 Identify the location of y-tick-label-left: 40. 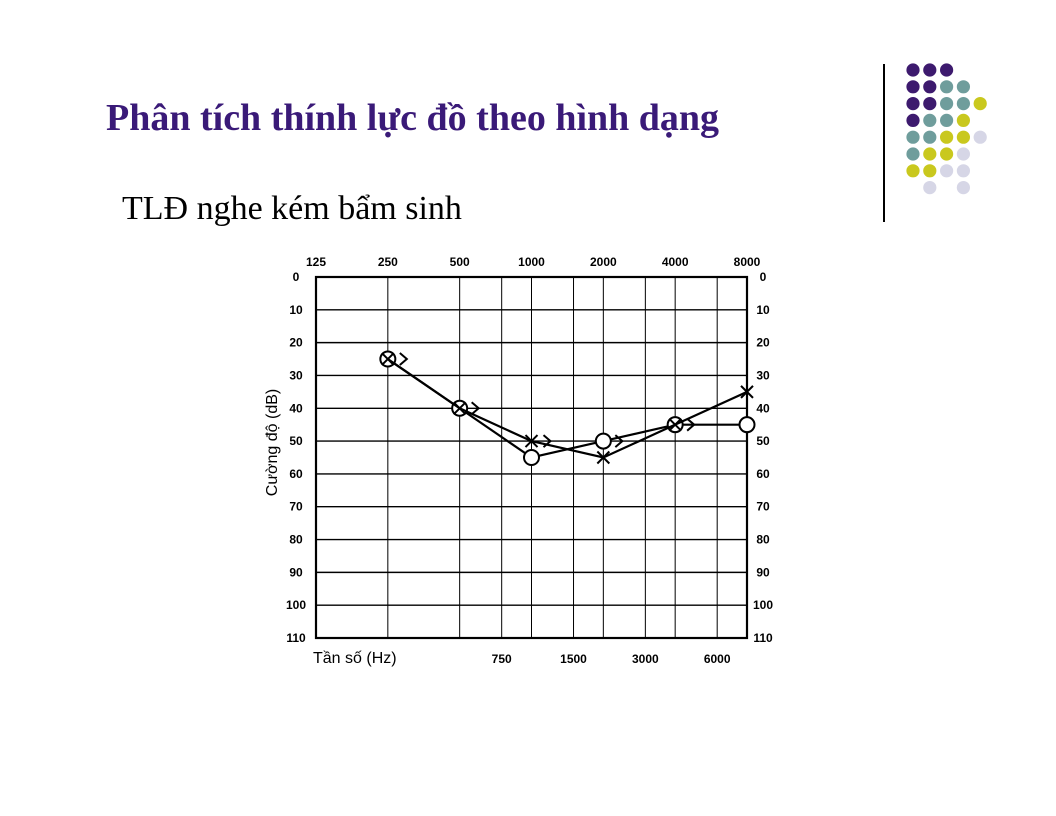
(296, 408).